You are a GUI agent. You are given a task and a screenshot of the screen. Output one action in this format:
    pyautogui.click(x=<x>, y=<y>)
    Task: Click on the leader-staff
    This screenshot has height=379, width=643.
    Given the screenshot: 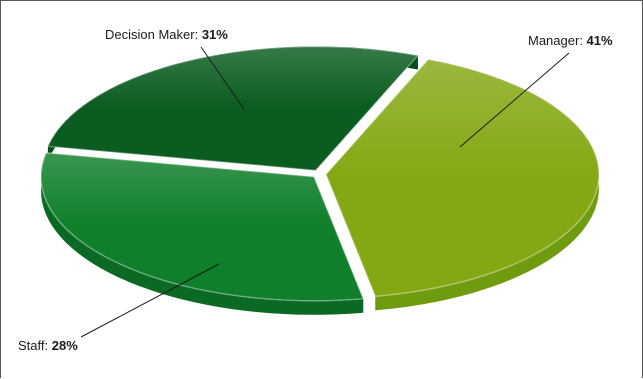 What is the action you would take?
    pyautogui.click(x=150, y=300)
    